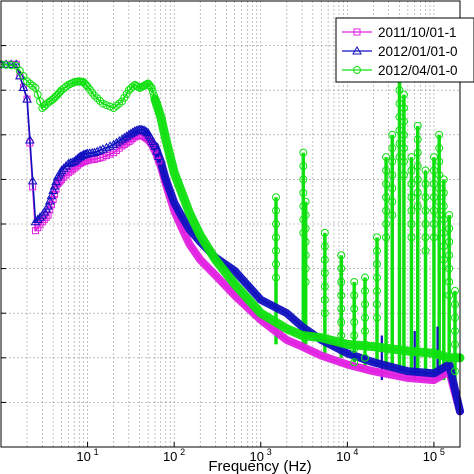 The height and width of the screenshot is (474, 474). What do you see at coordinates (182, 452) in the screenshot?
I see `x-tick-exponent: 2` at bounding box center [182, 452].